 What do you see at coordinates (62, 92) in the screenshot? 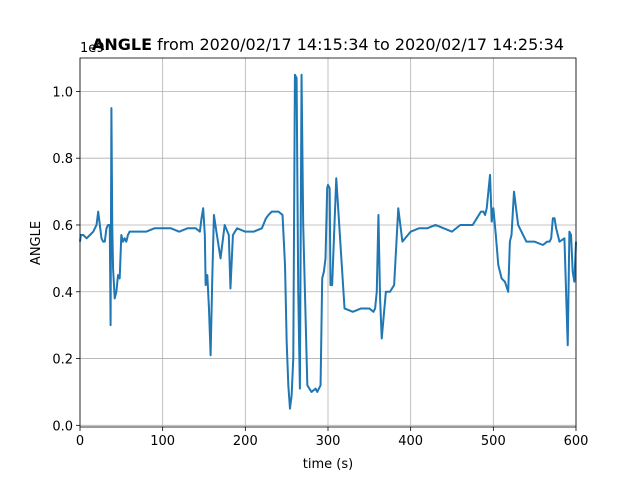
I see `y-tick-label: 1.0` at bounding box center [62, 92].